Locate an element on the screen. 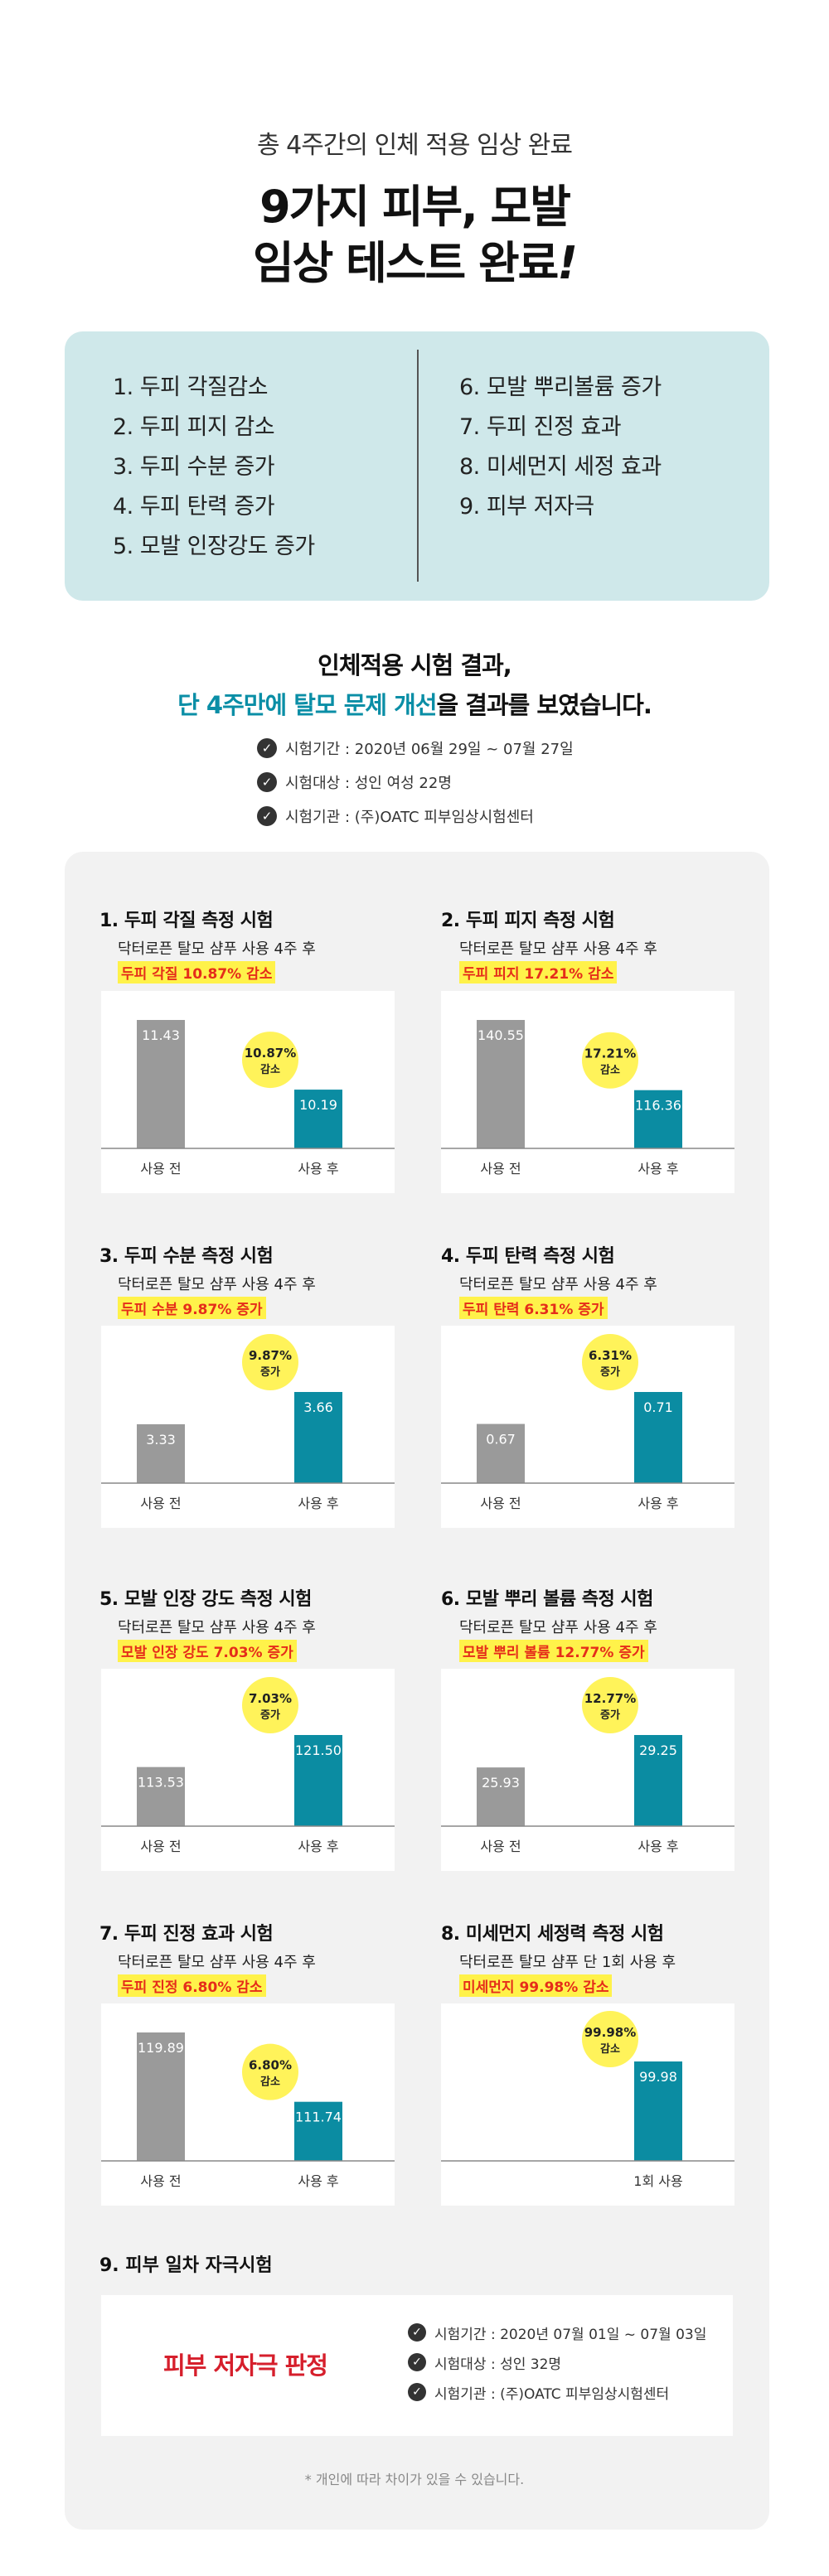 The height and width of the screenshot is (2576, 829). trial-info-text: 시험기간 : 2020년 07월 01일 ~ 07월 03일 is located at coordinates (570, 2334).